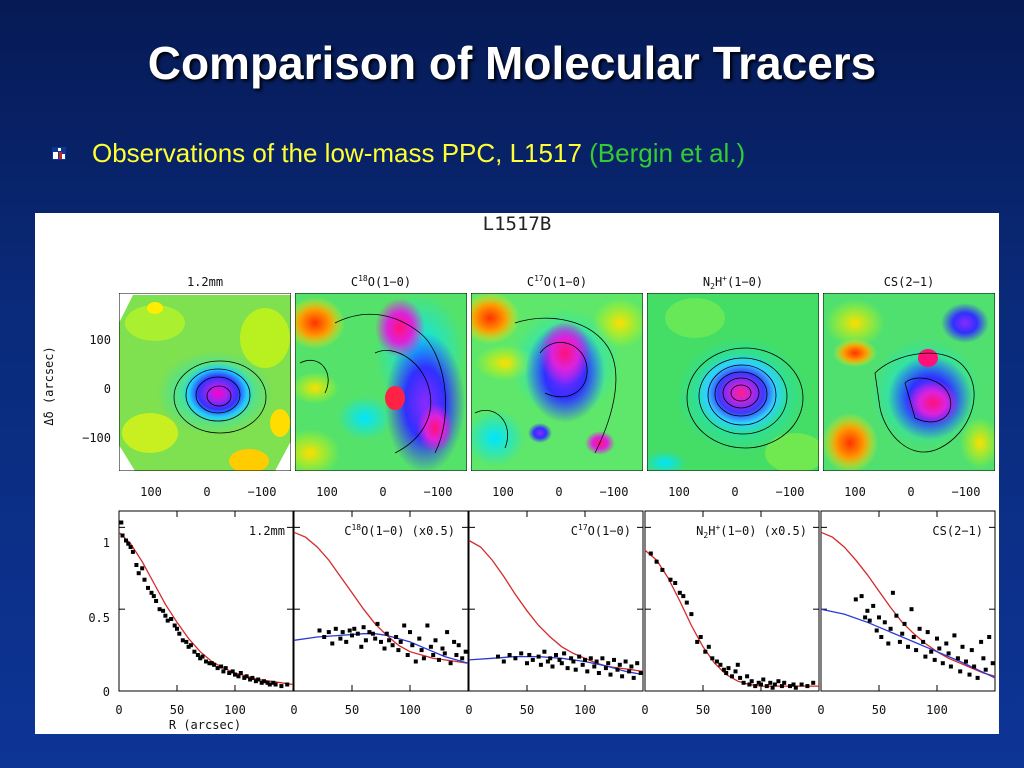  I want to click on model-curve-red, so click(908, 604).